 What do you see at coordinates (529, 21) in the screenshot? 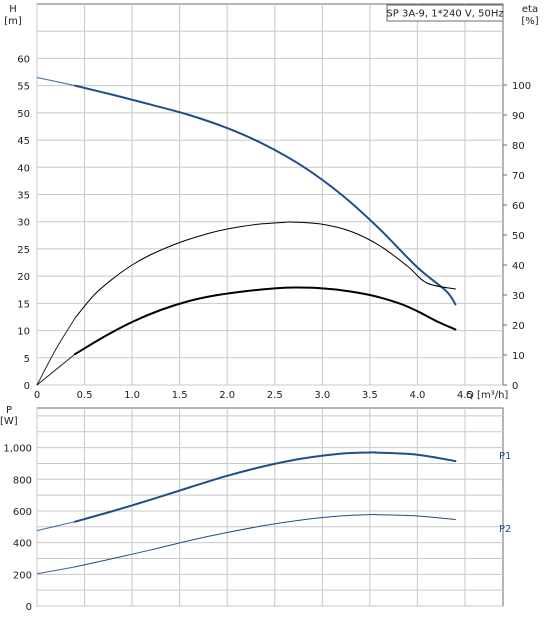
I see `y2-axis-unit: [%]` at bounding box center [529, 21].